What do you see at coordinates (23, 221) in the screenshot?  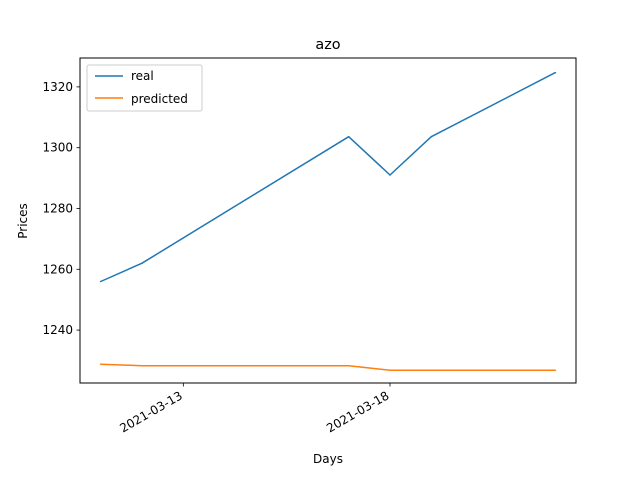 I see `y-axis-label: Prices` at bounding box center [23, 221].